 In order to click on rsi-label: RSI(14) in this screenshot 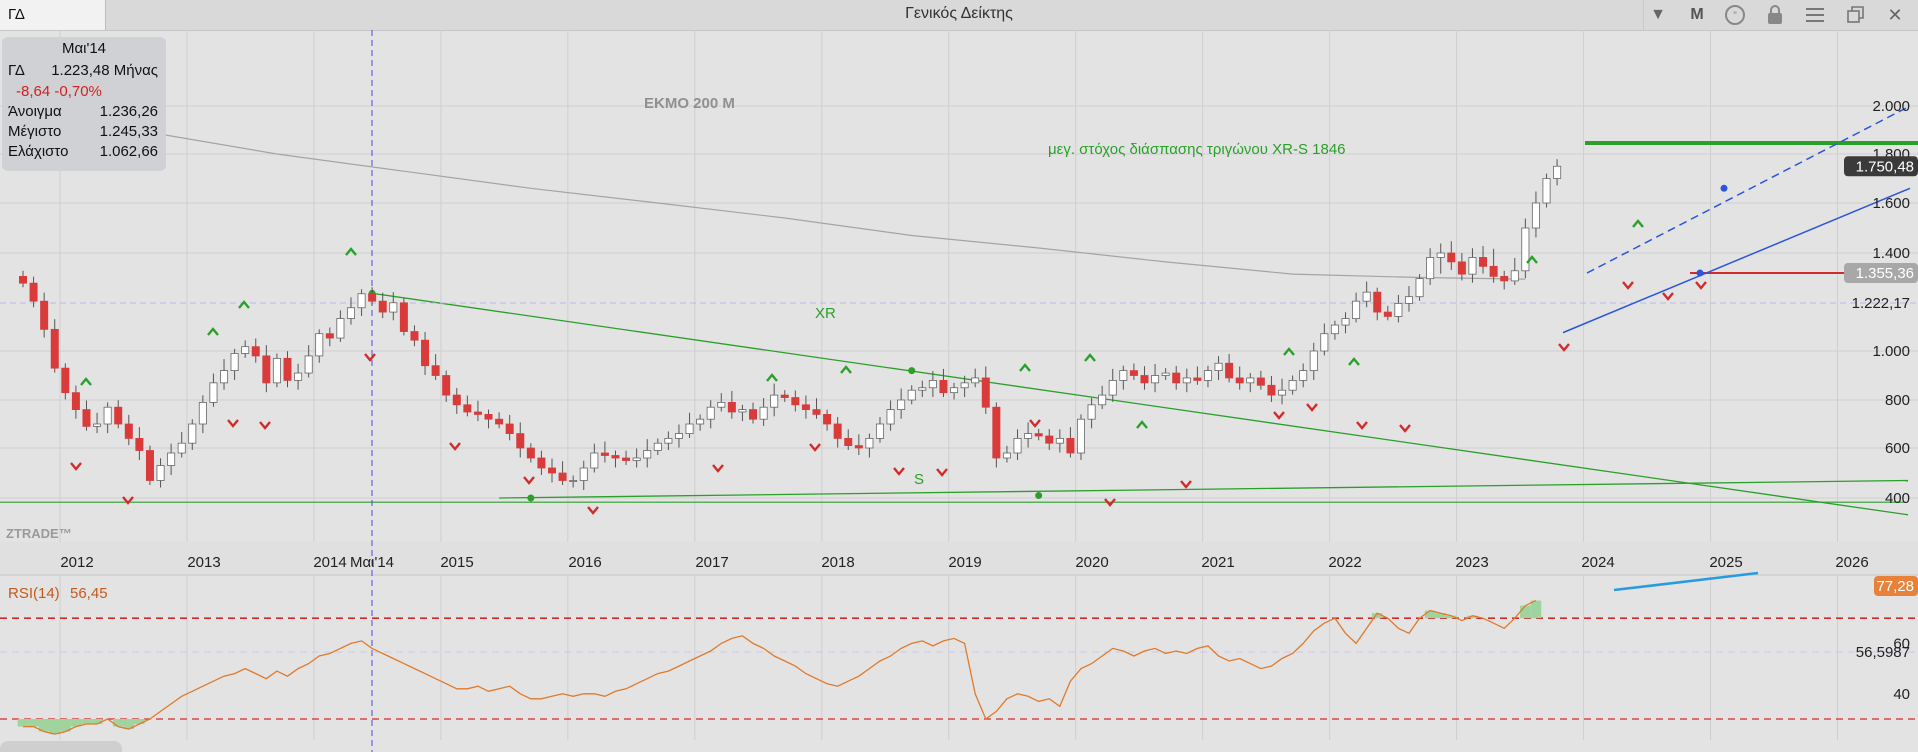, I will do `click(34, 593)`.